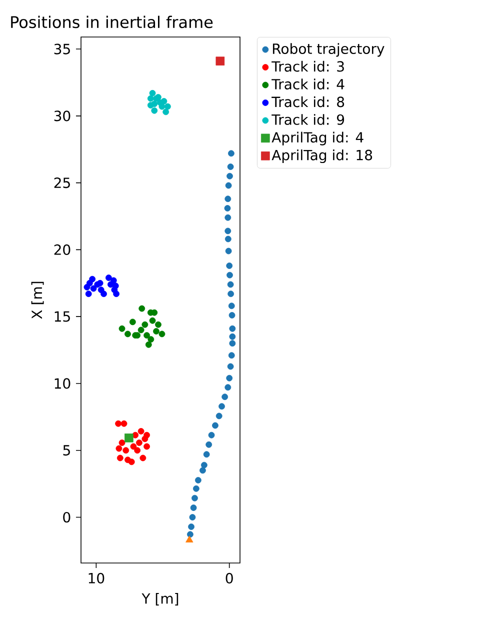 This screenshot has width=482, height=628. What do you see at coordinates (318, 139) in the screenshot?
I see `legend-label: AprilTag id: 4` at bounding box center [318, 139].